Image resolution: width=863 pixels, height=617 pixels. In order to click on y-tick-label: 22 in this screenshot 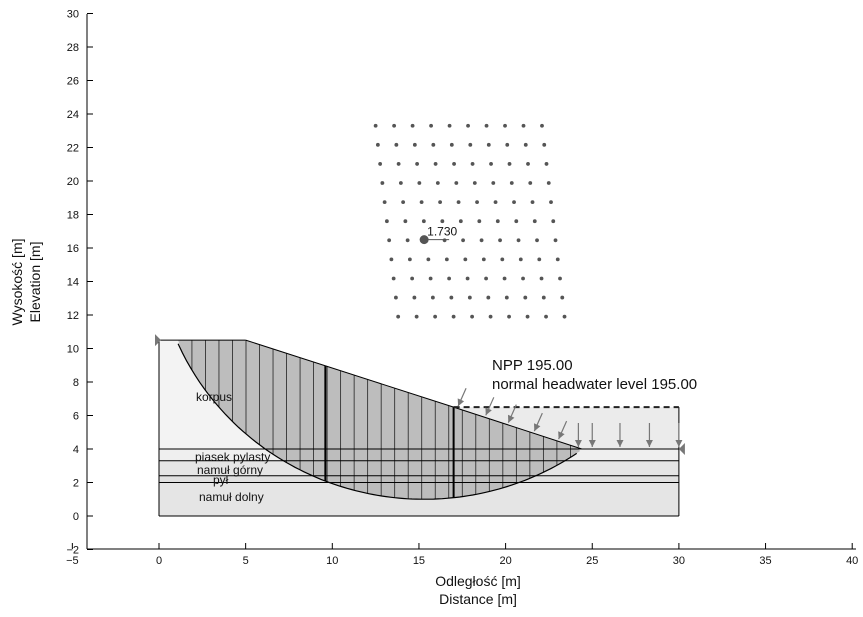, I will do `click(73, 149)`.